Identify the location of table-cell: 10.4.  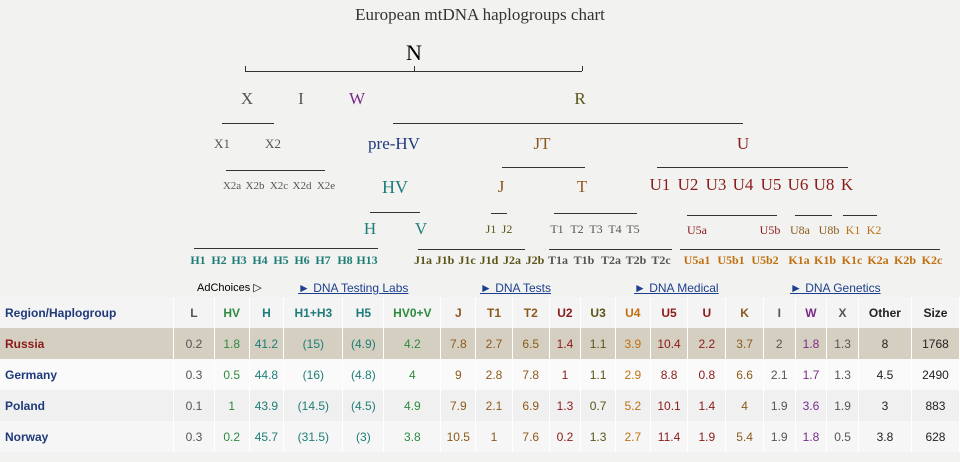
(669, 343).